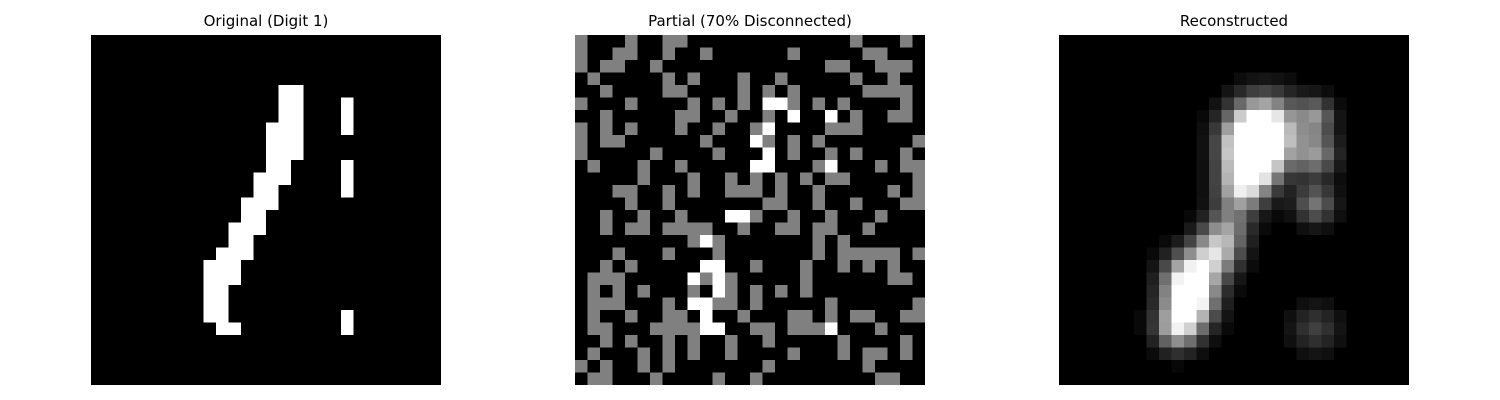 The width and height of the screenshot is (1500, 400). Describe the element at coordinates (750, 21) in the screenshot. I see `panel-title: Partial (70% Disconnected)` at that location.